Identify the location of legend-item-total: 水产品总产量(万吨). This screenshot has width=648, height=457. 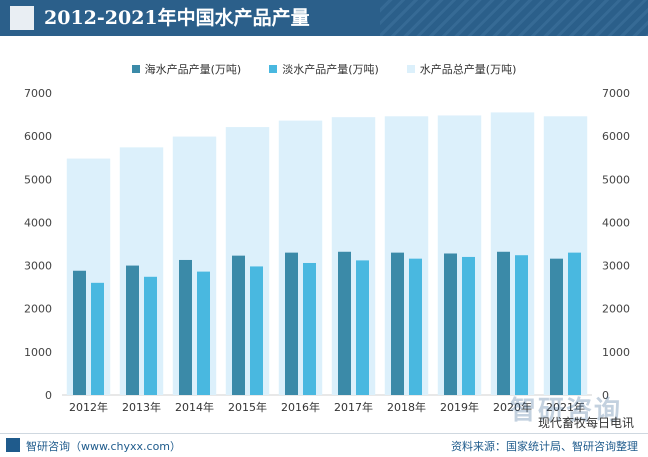
(461, 69).